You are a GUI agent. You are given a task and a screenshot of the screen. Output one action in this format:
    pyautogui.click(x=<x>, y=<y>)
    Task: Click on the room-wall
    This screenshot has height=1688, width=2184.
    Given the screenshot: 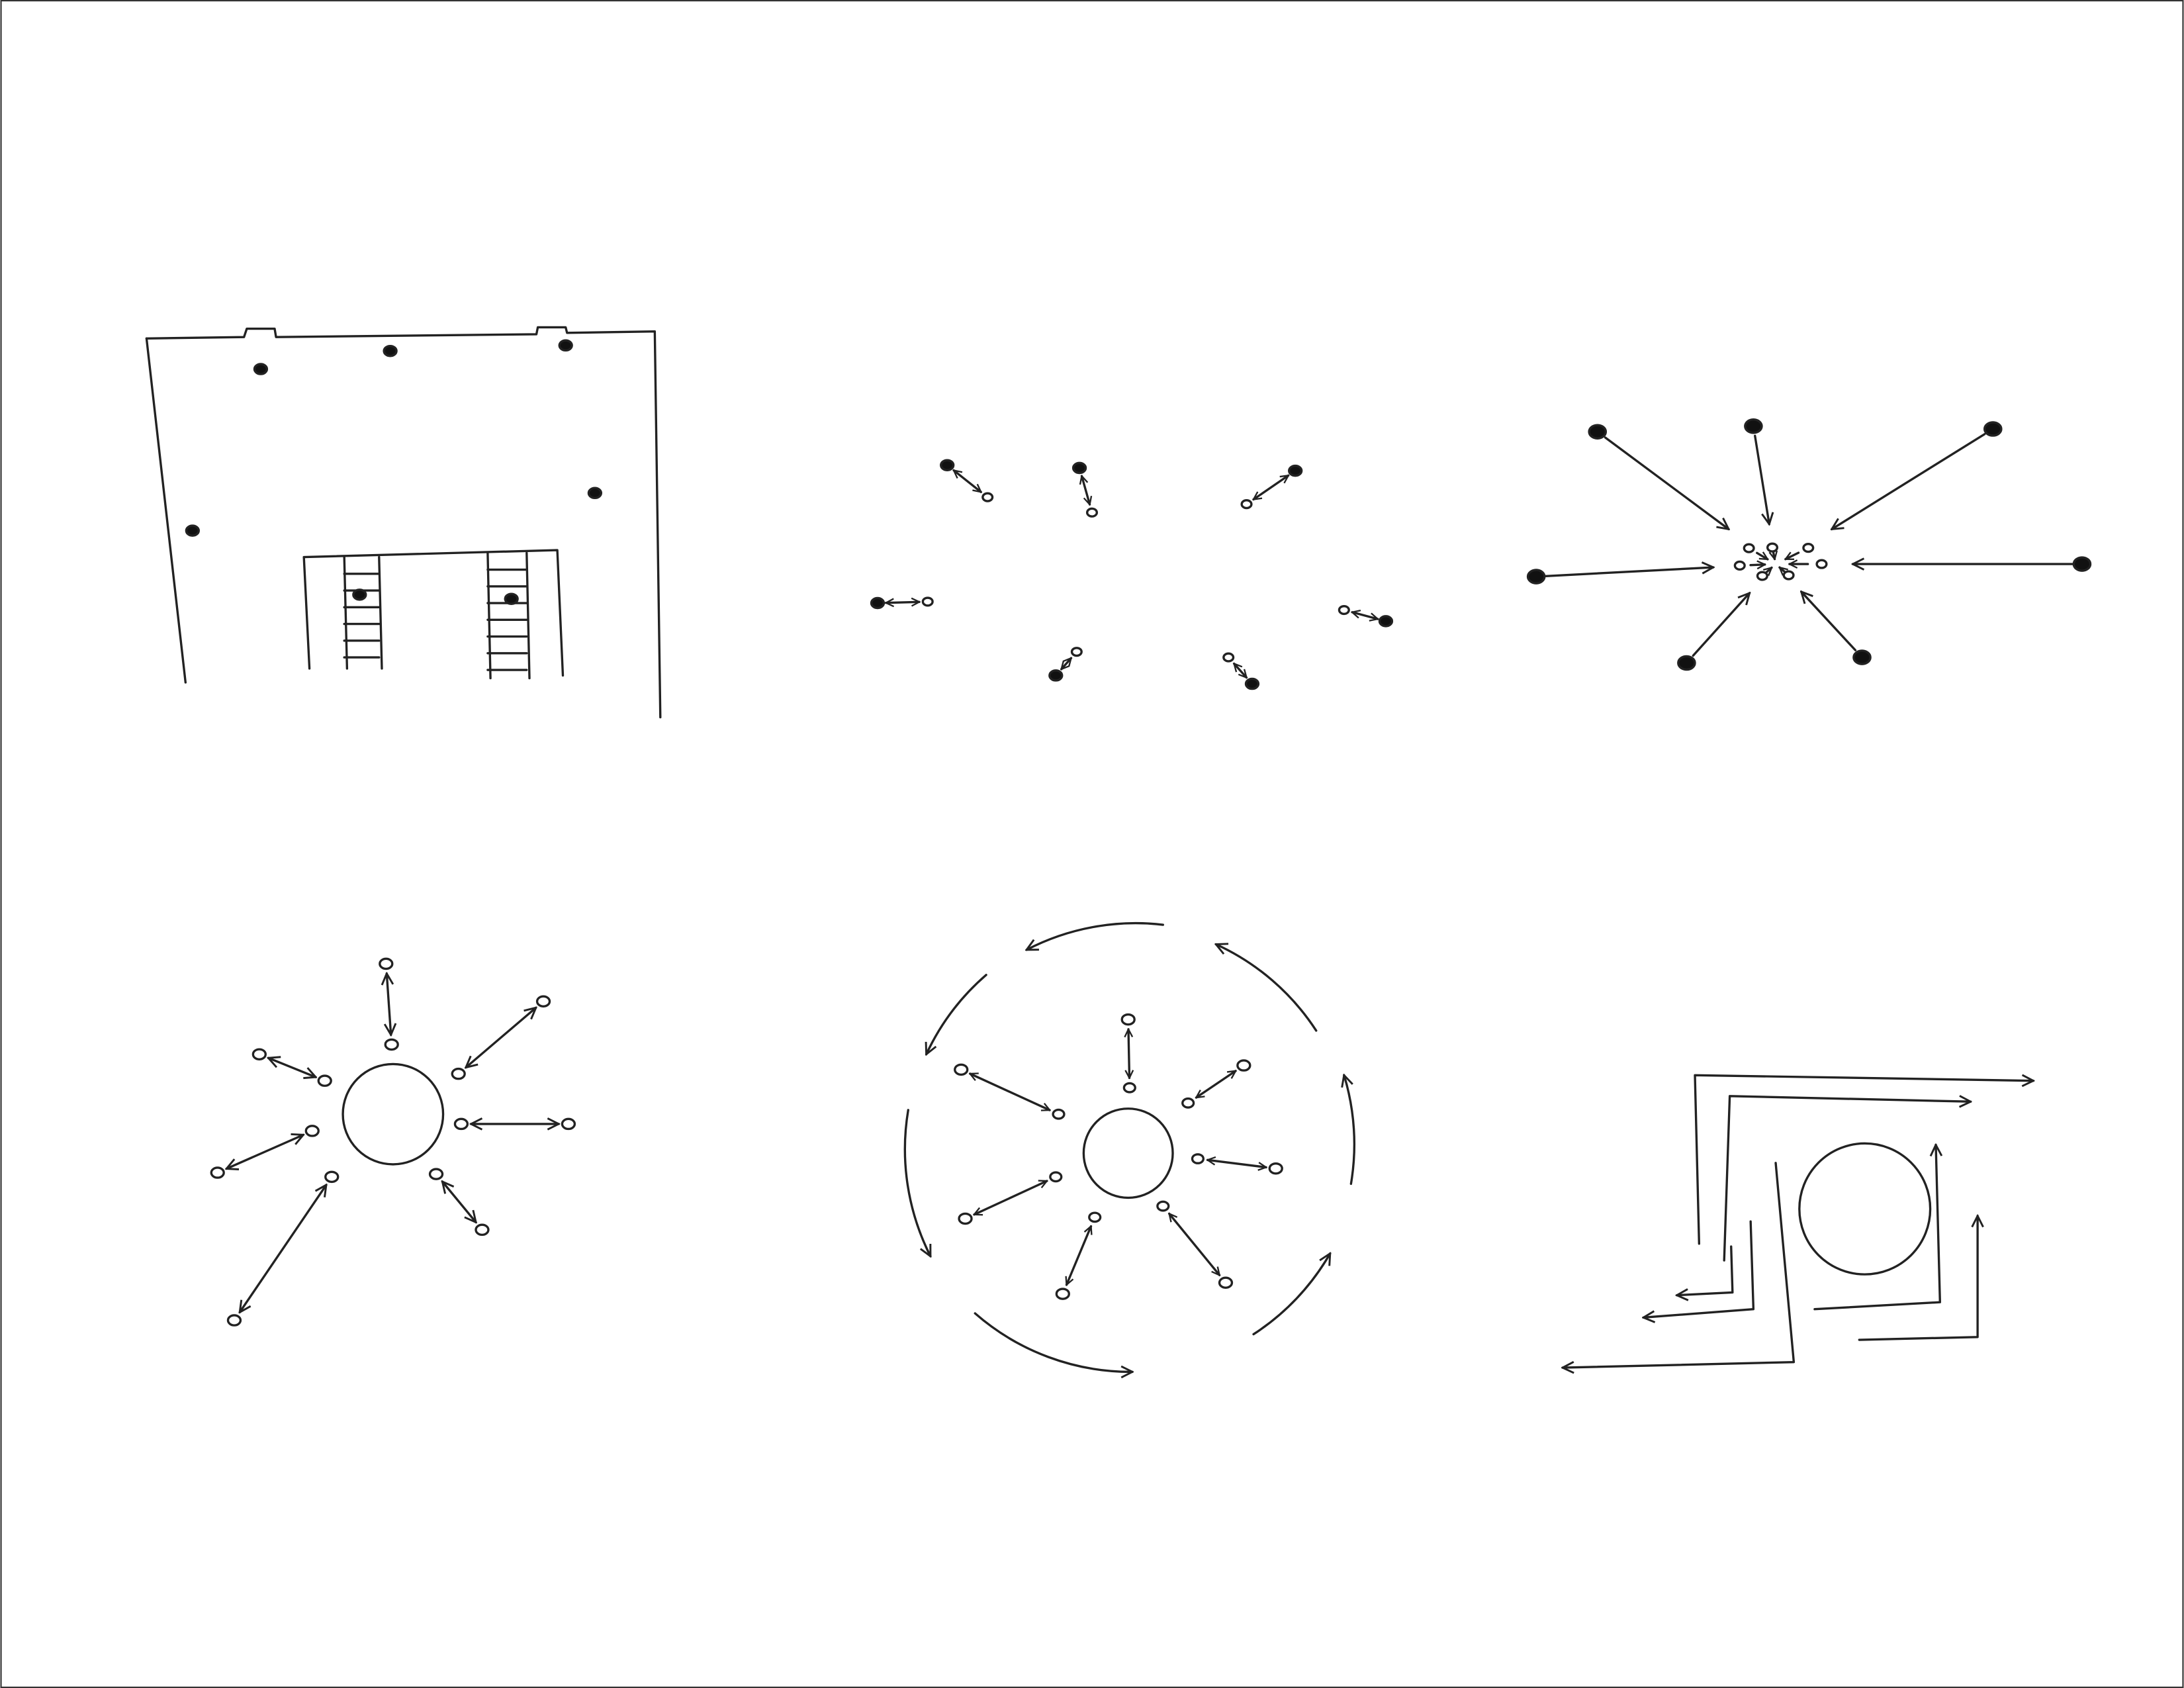 What is the action you would take?
    pyautogui.click(x=166, y=510)
    